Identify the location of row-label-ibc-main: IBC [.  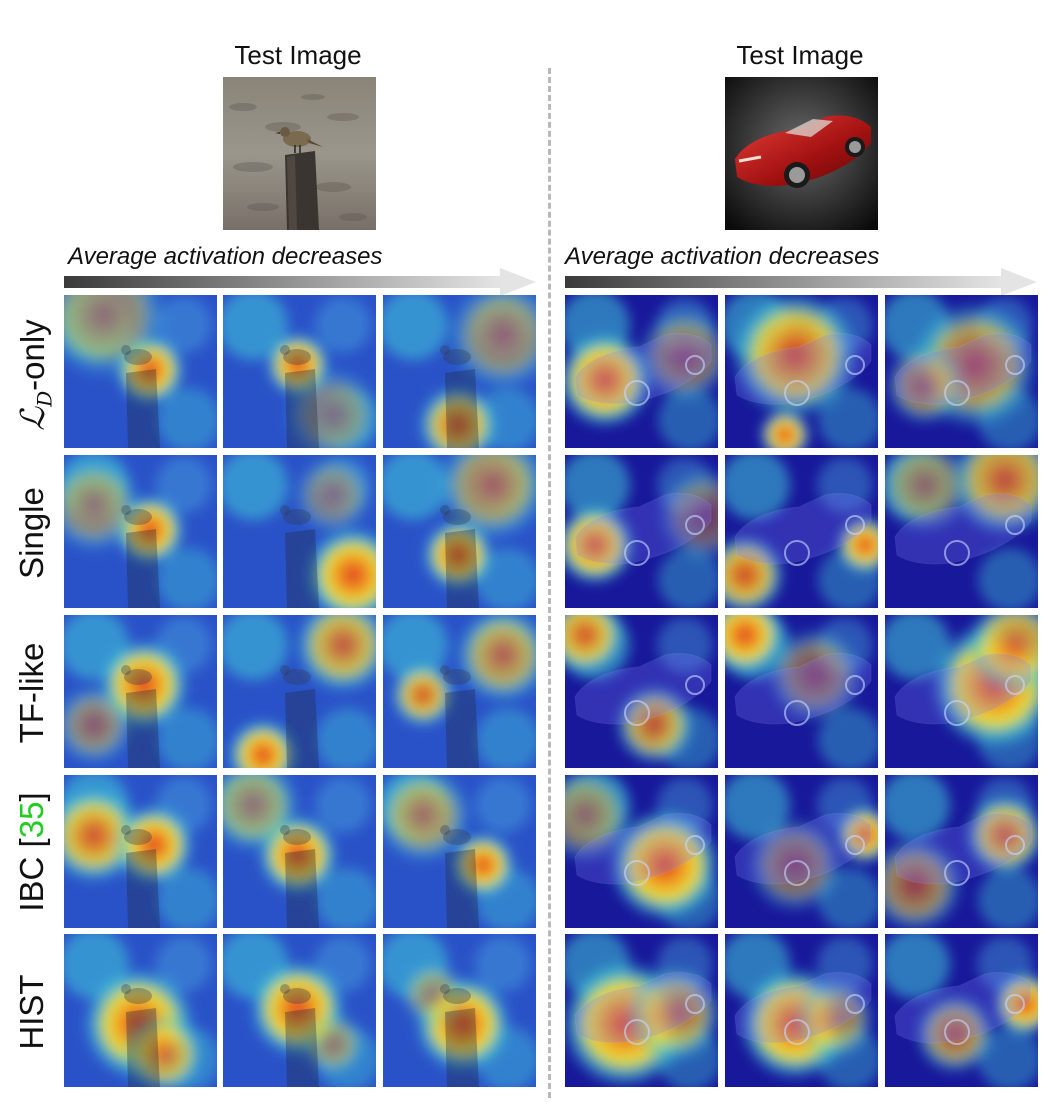
(31, 875).